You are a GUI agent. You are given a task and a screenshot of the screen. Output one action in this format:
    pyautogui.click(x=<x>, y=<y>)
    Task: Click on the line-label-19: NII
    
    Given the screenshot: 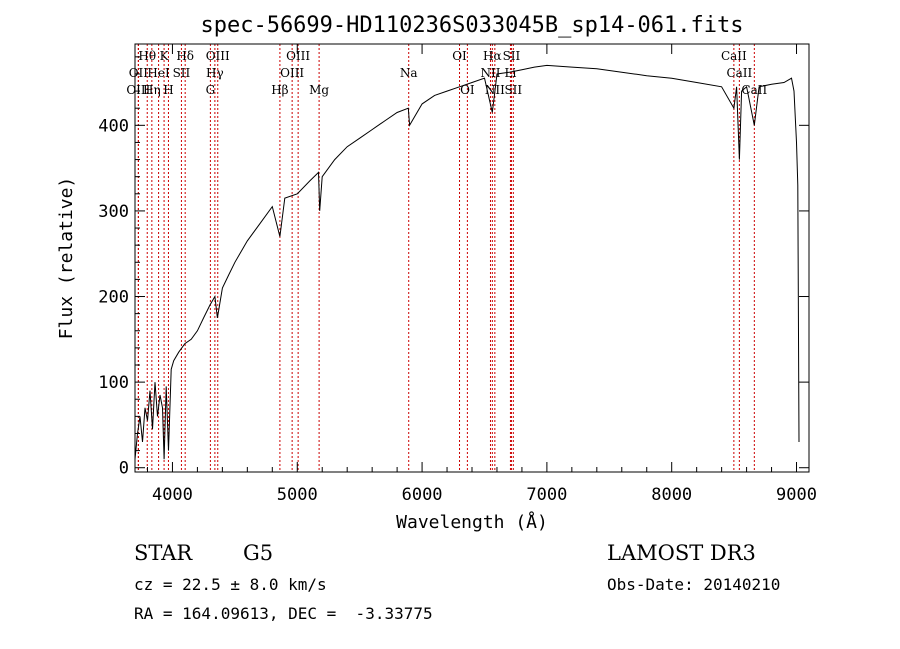 What is the action you would take?
    pyautogui.click(x=490, y=73)
    